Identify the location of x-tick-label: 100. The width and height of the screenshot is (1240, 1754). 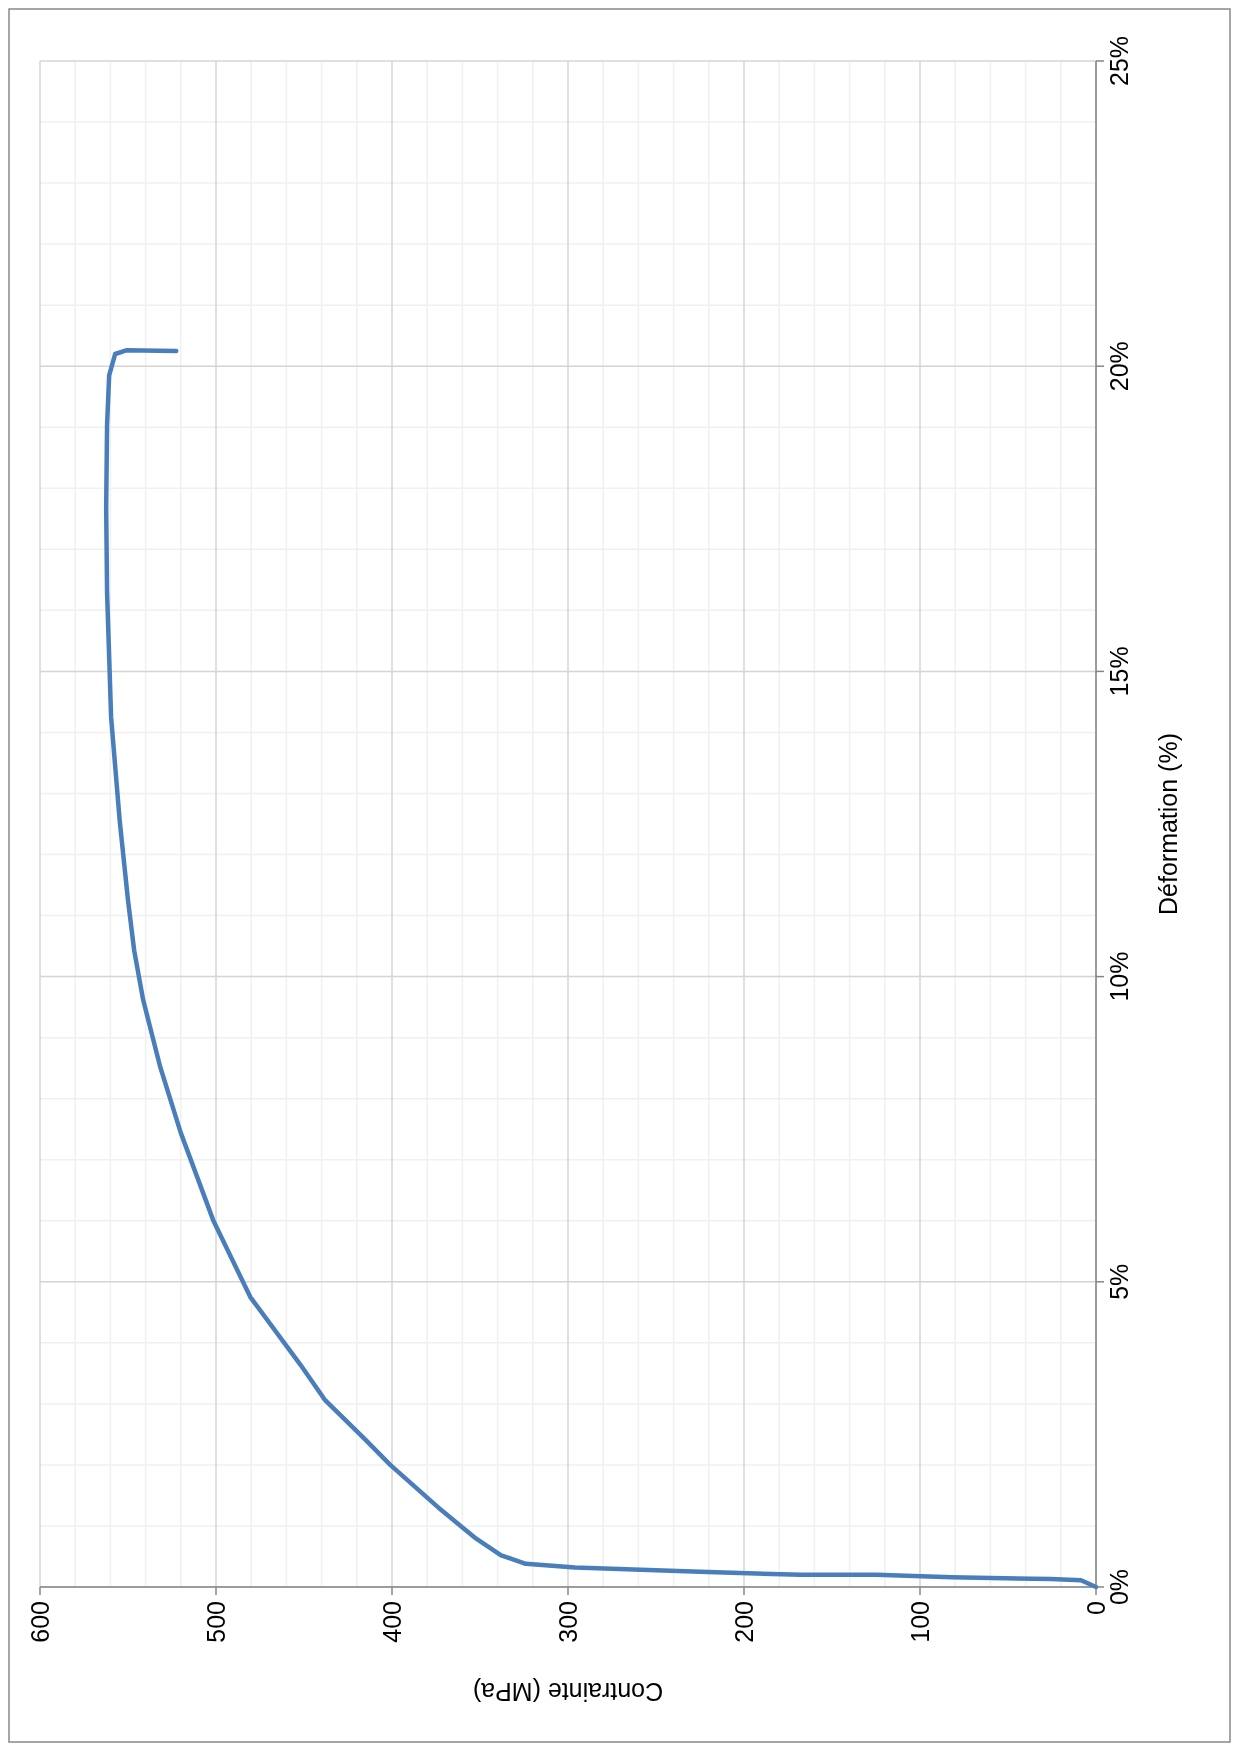
(920, 1622).